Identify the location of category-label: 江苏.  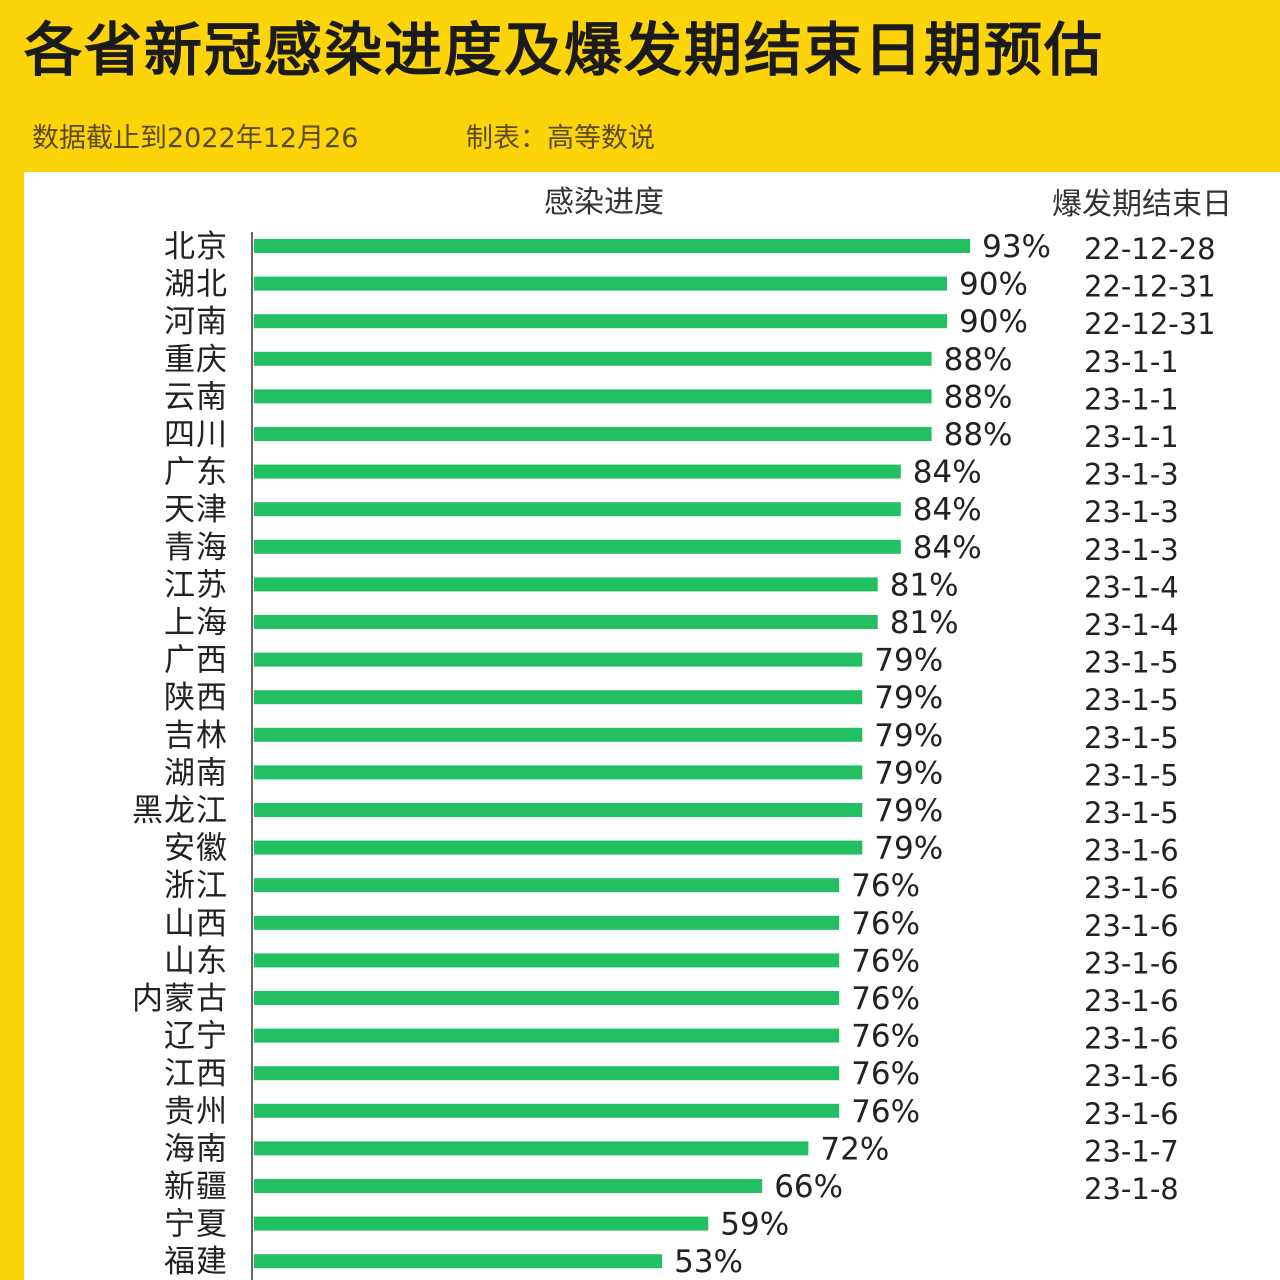
(196, 585).